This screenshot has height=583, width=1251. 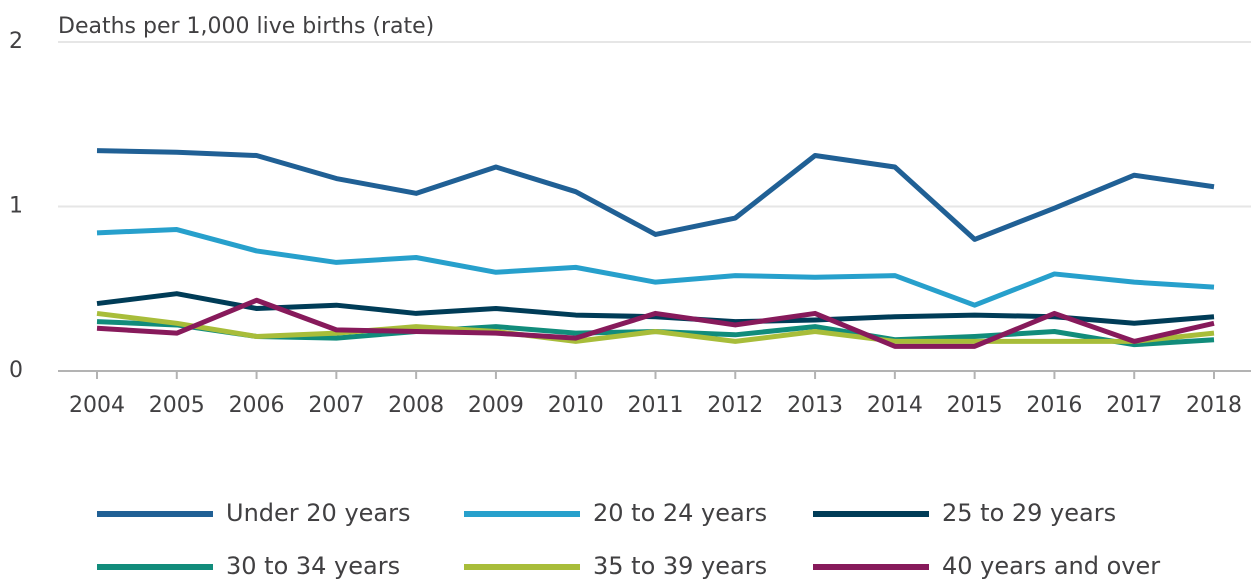 I want to click on x-tick-label: 2006, so click(x=257, y=405).